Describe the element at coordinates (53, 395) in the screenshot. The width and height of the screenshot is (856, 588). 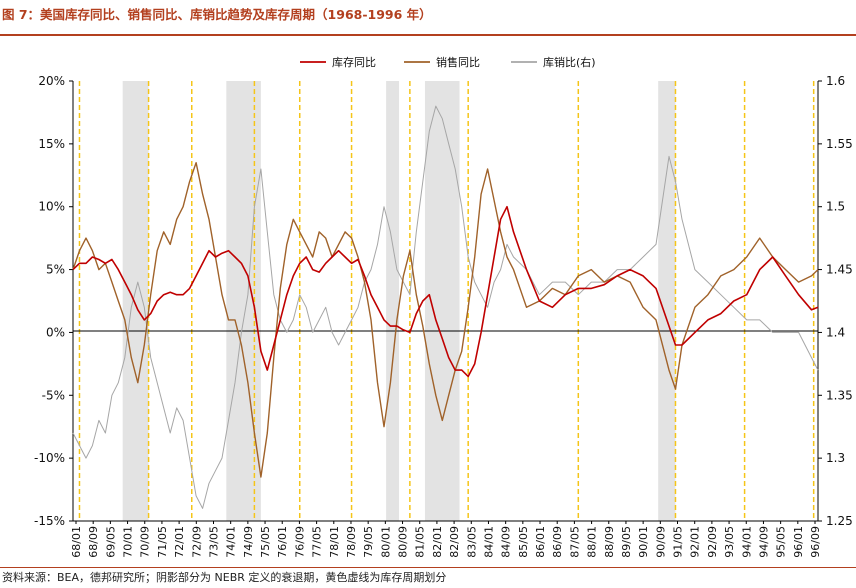
I see `left-tick-label: -5%` at that location.